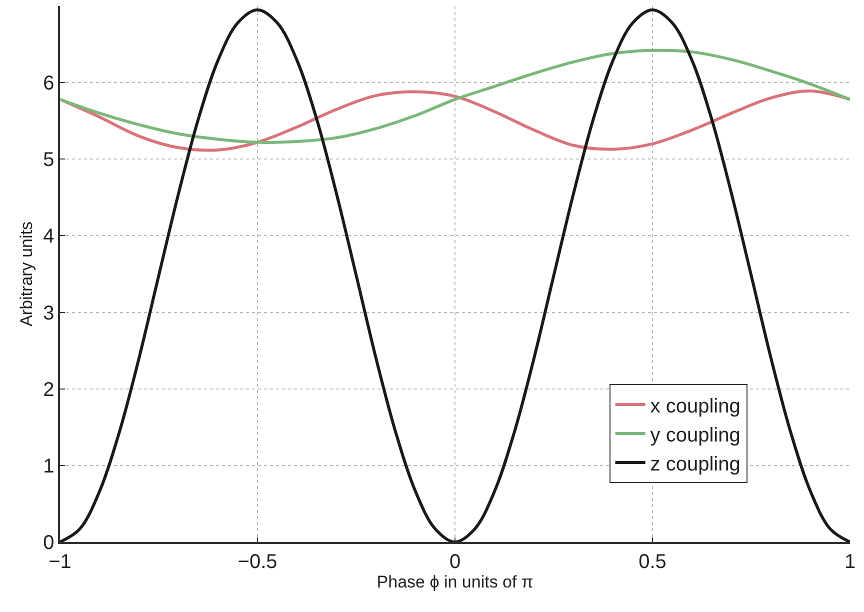  I want to click on y-tick-label: 2, so click(48, 389).